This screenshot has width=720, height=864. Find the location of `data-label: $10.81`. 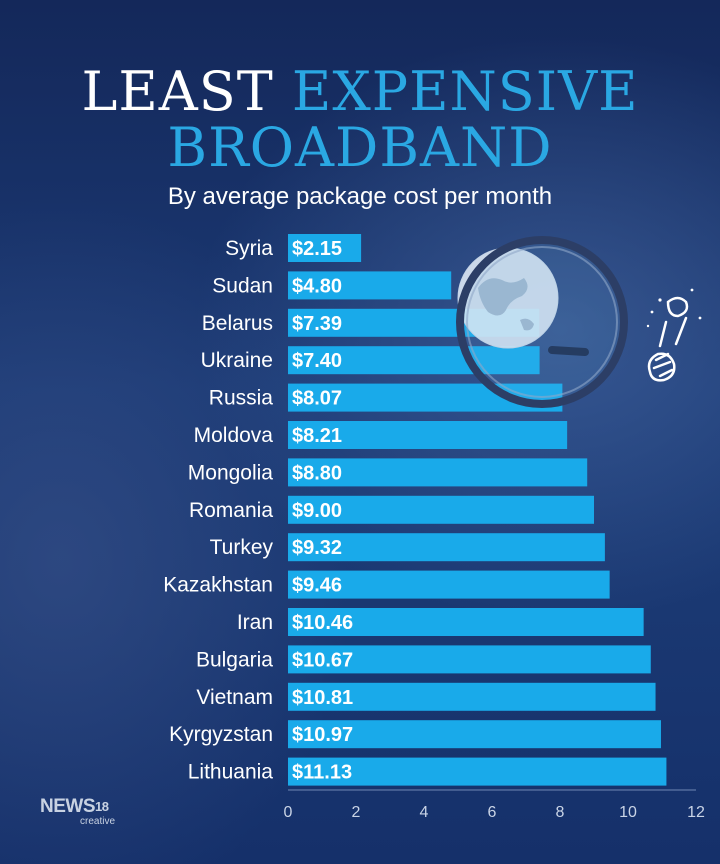

data-label: $10.81 is located at coordinates (322, 698).